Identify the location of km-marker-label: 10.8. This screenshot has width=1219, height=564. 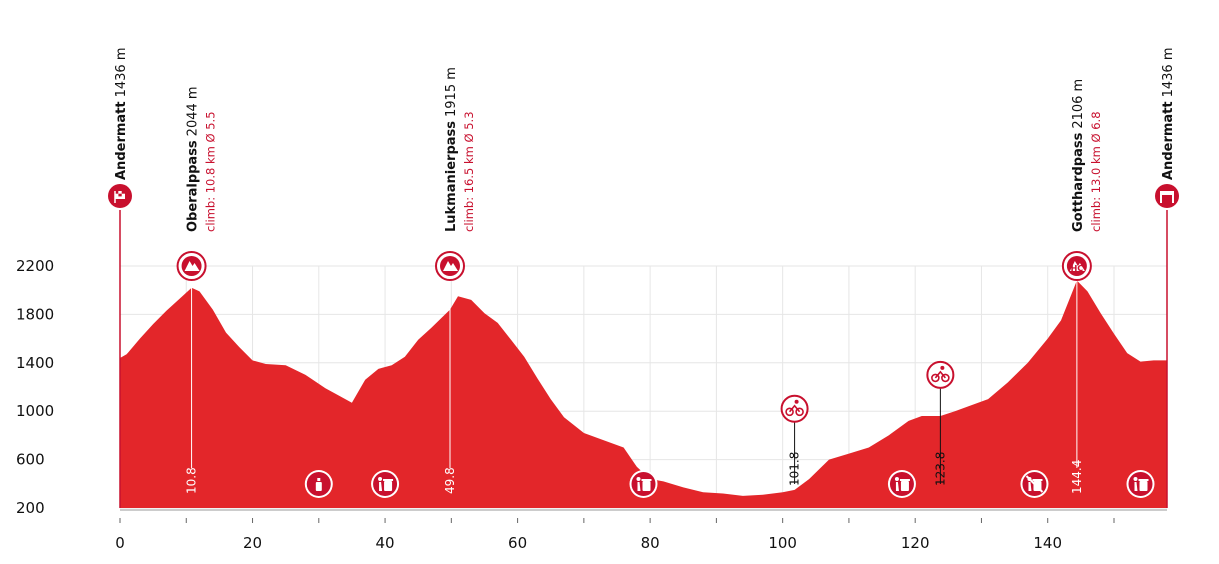
(192, 480).